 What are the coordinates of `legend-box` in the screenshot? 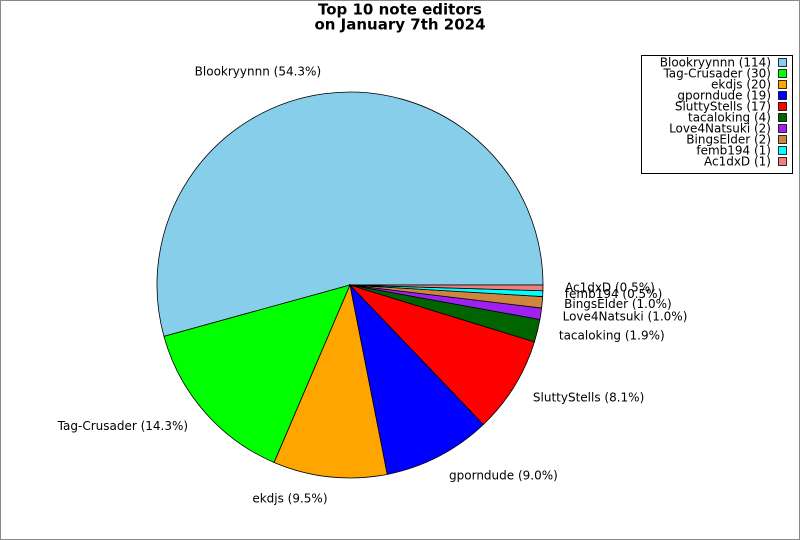 It's located at (717, 114).